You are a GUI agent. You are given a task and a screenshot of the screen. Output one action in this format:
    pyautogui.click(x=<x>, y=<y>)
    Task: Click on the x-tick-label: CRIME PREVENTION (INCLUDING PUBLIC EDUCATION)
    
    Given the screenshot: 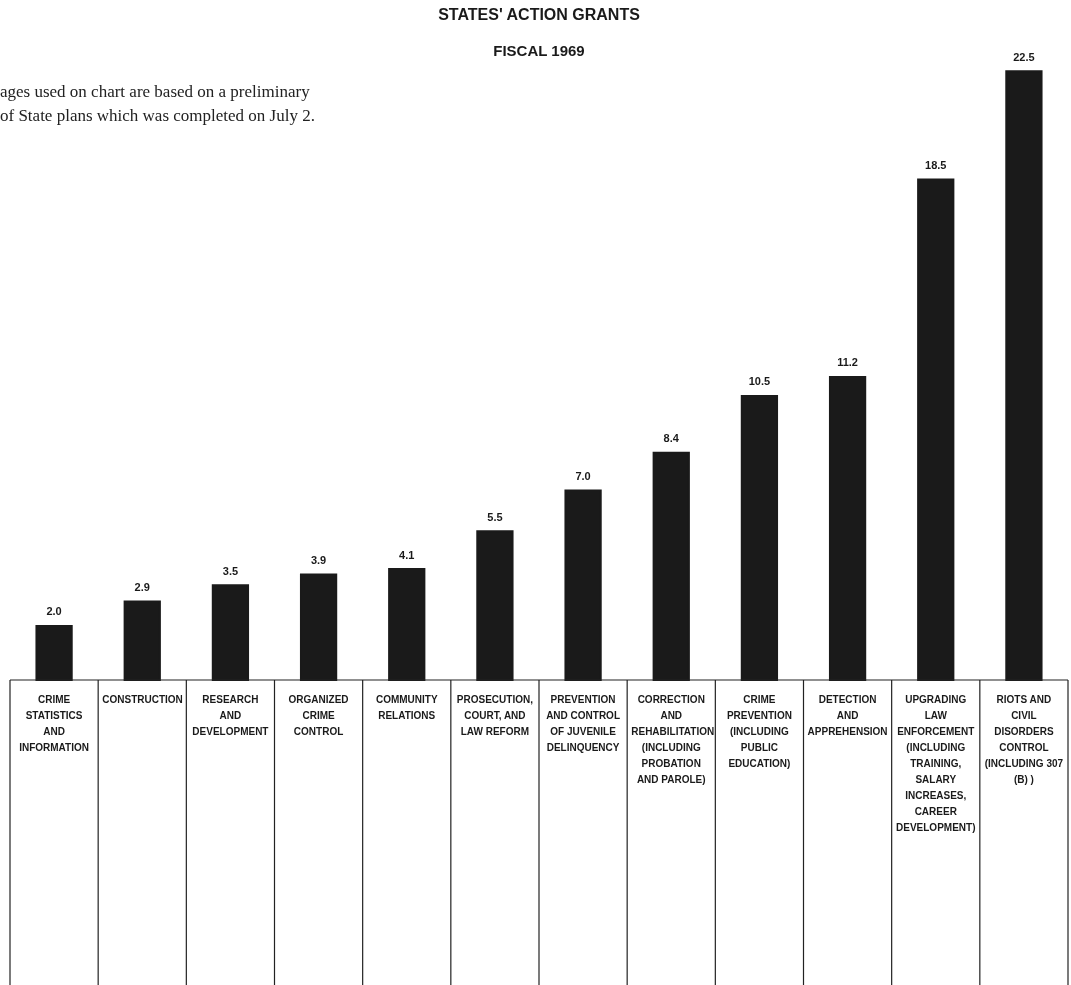 What is the action you would take?
    pyautogui.click(x=759, y=732)
    